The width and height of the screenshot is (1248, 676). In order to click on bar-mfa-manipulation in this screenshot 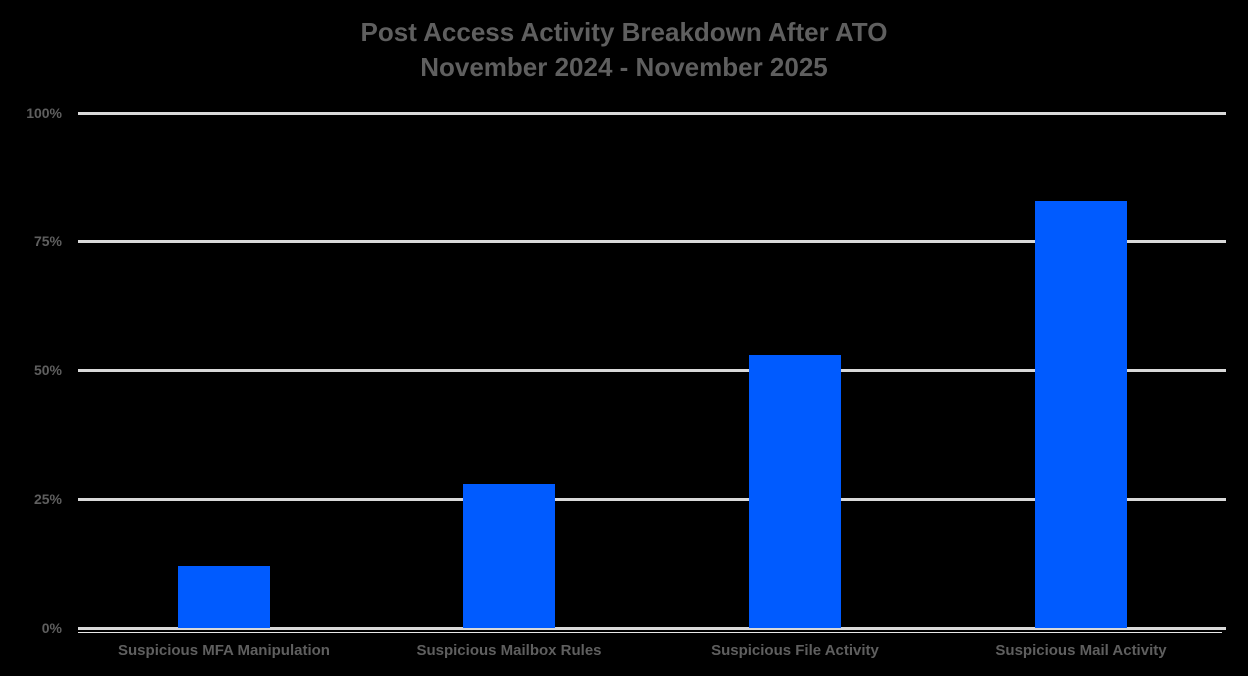, I will do `click(224, 597)`.